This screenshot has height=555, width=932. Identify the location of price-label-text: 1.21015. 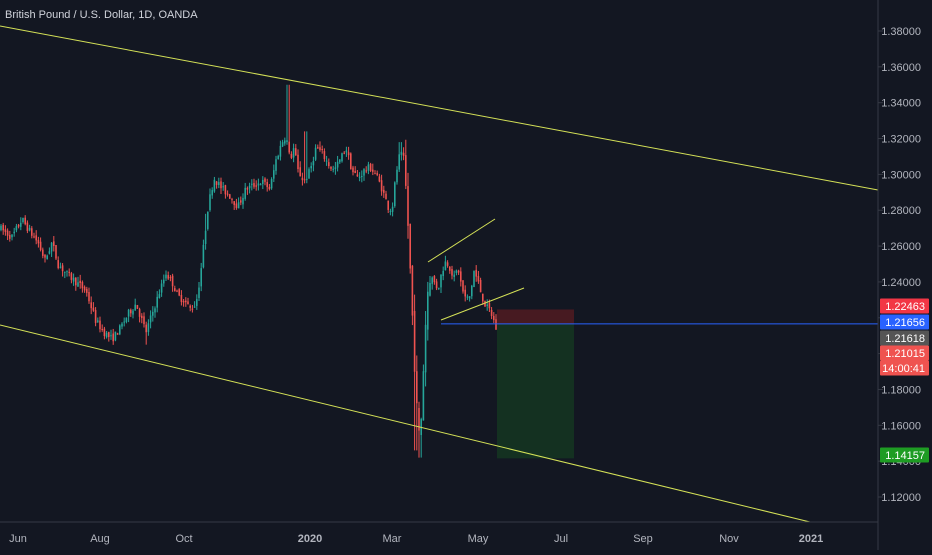
(905, 354).